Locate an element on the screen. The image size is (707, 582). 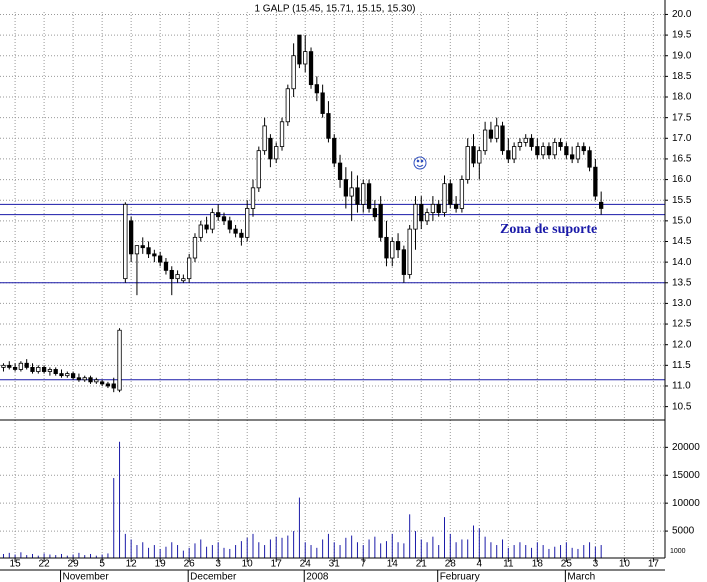
x-tick-label: 29 is located at coordinates (74, 564).